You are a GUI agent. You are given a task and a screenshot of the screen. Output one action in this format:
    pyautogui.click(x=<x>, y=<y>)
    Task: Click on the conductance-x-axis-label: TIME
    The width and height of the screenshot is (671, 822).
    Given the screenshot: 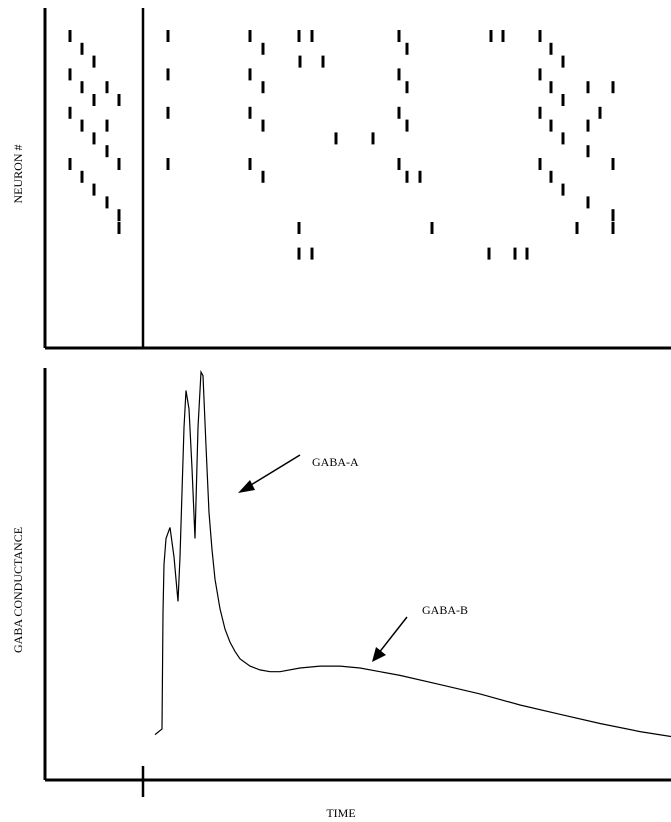 What is the action you would take?
    pyautogui.click(x=340, y=813)
    